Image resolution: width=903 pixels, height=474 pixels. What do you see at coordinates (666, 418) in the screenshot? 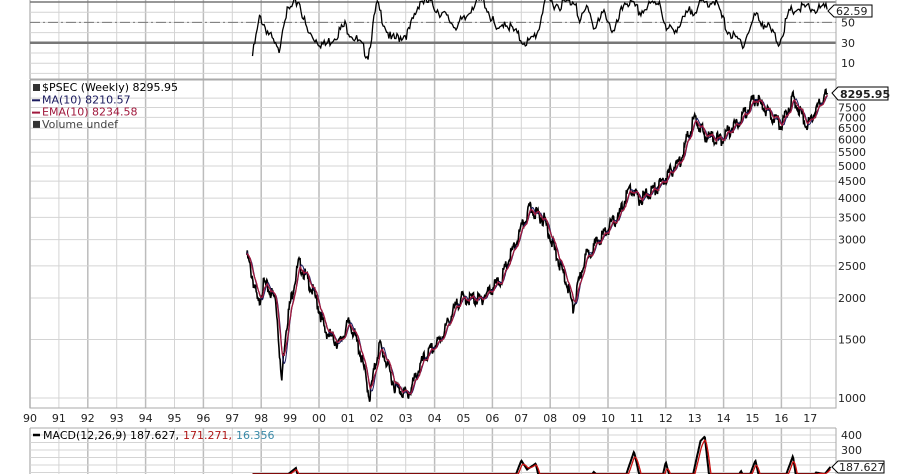
I see `x-tick-label: 12` at bounding box center [666, 418].